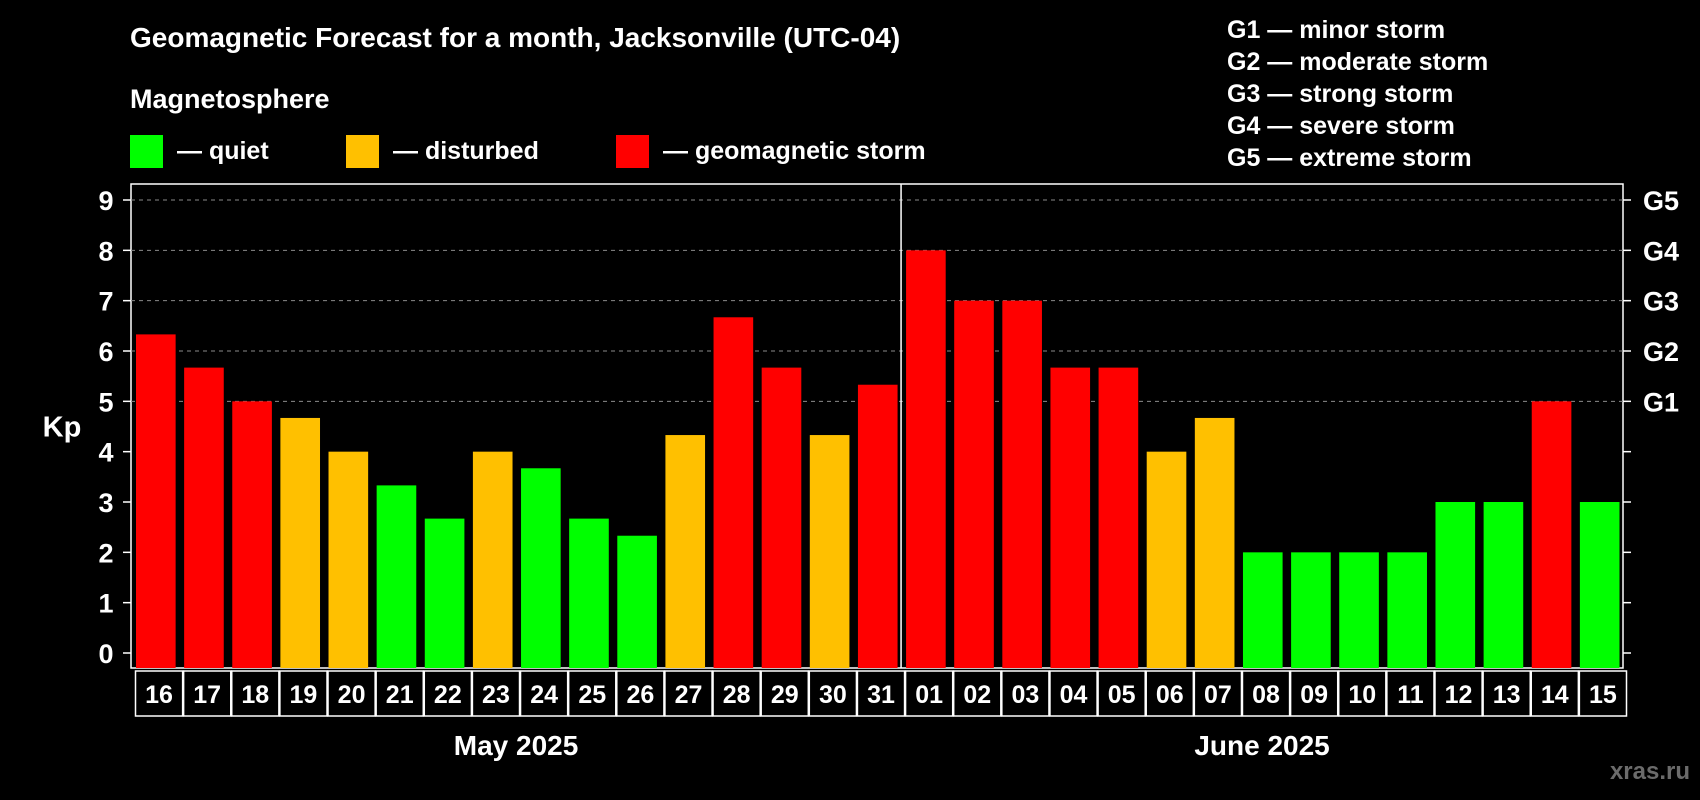  What do you see at coordinates (146, 151) in the screenshot?
I see `quiet-swatch` at bounding box center [146, 151].